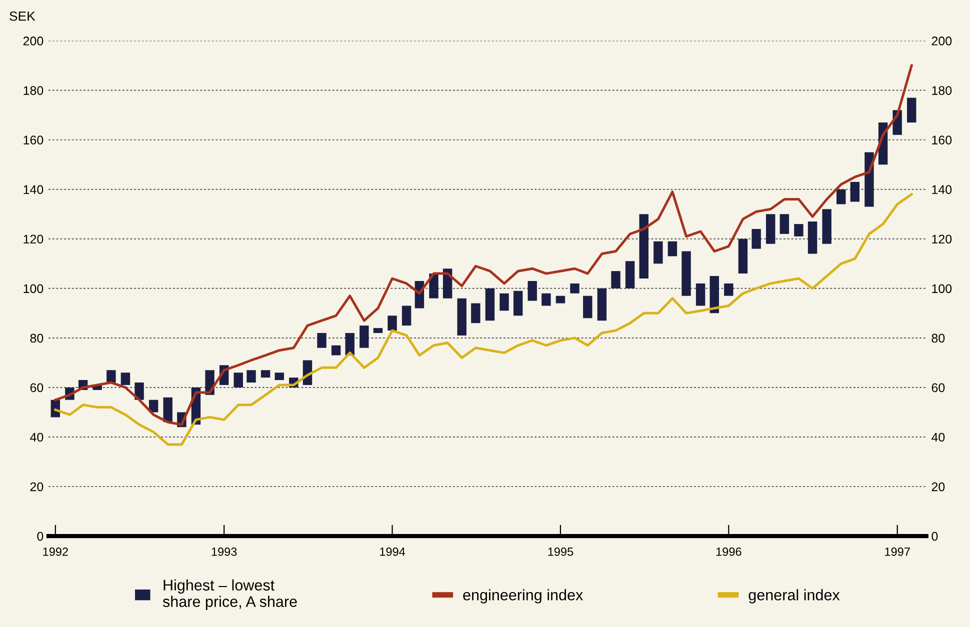  What do you see at coordinates (393, 552) in the screenshot?
I see `x-tick-label: 1994` at bounding box center [393, 552].